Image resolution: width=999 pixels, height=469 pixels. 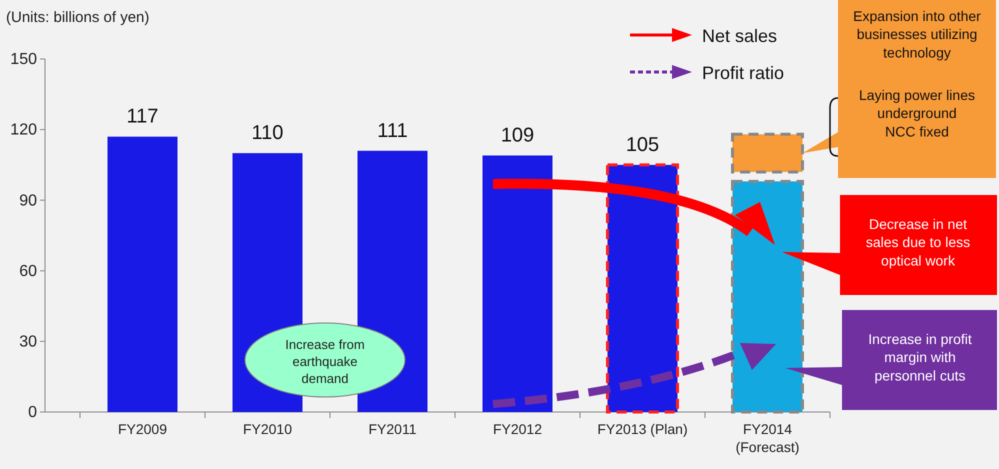 What do you see at coordinates (918, 242) in the screenshot?
I see `text: Decrease in net sales due to less optical work` at bounding box center [918, 242].